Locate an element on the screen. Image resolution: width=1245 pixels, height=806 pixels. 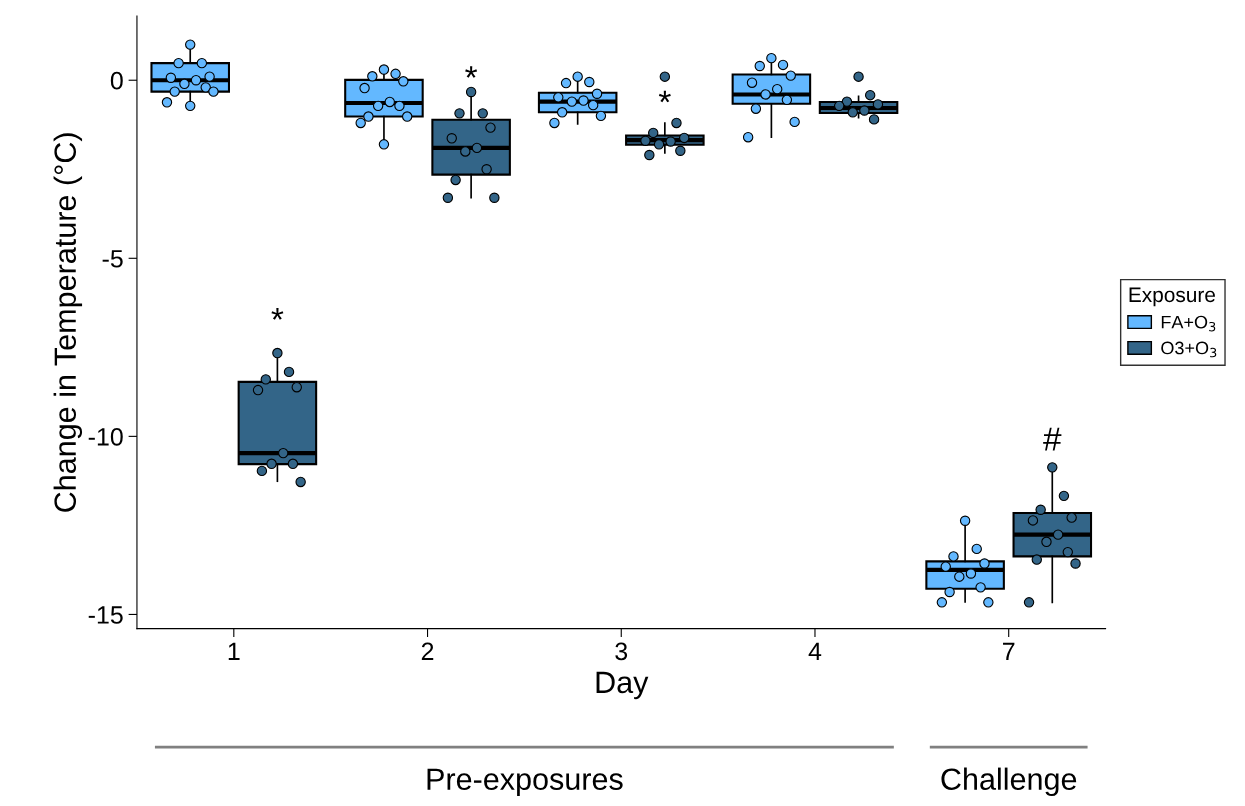
x-tick-label: 4 is located at coordinates (815, 651).